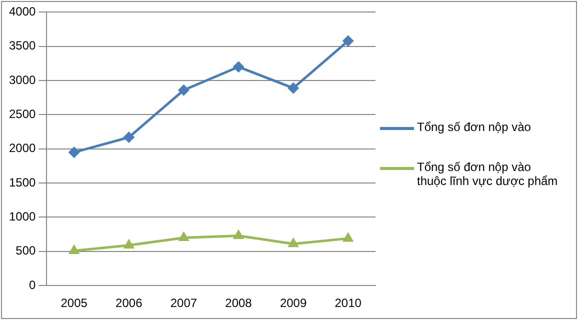 The height and width of the screenshot is (320, 578). Describe the element at coordinates (488, 174) in the screenshot. I see `legend-label: Tổng số đơn nộp vào thuộc lĩnh vực dược phẩm` at that location.